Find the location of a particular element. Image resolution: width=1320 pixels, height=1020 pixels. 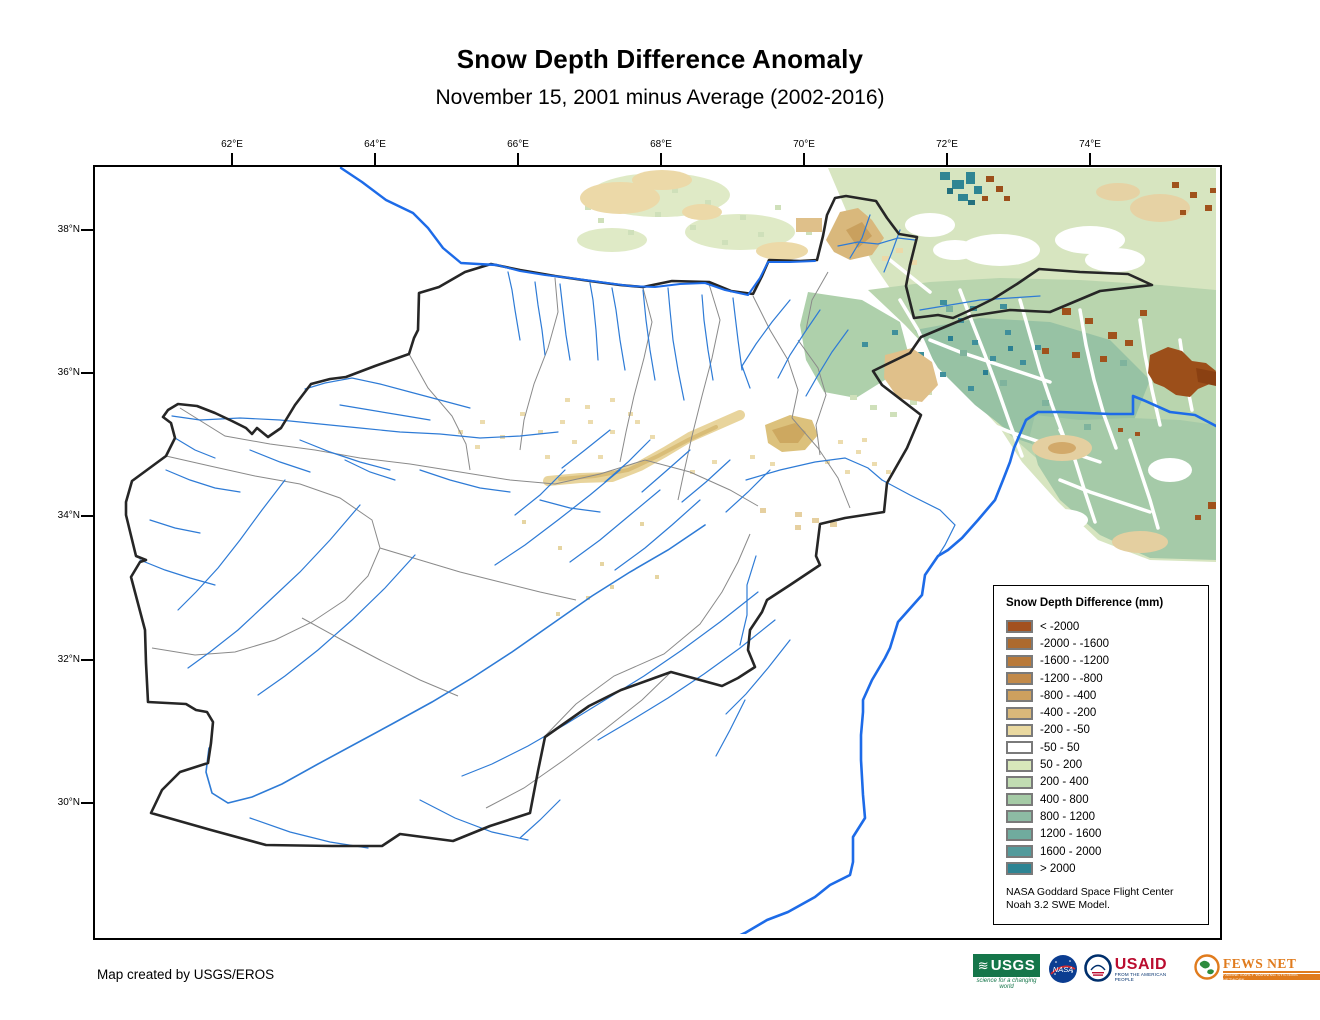

legend-item-label: > 2000 is located at coordinates (1058, 868).